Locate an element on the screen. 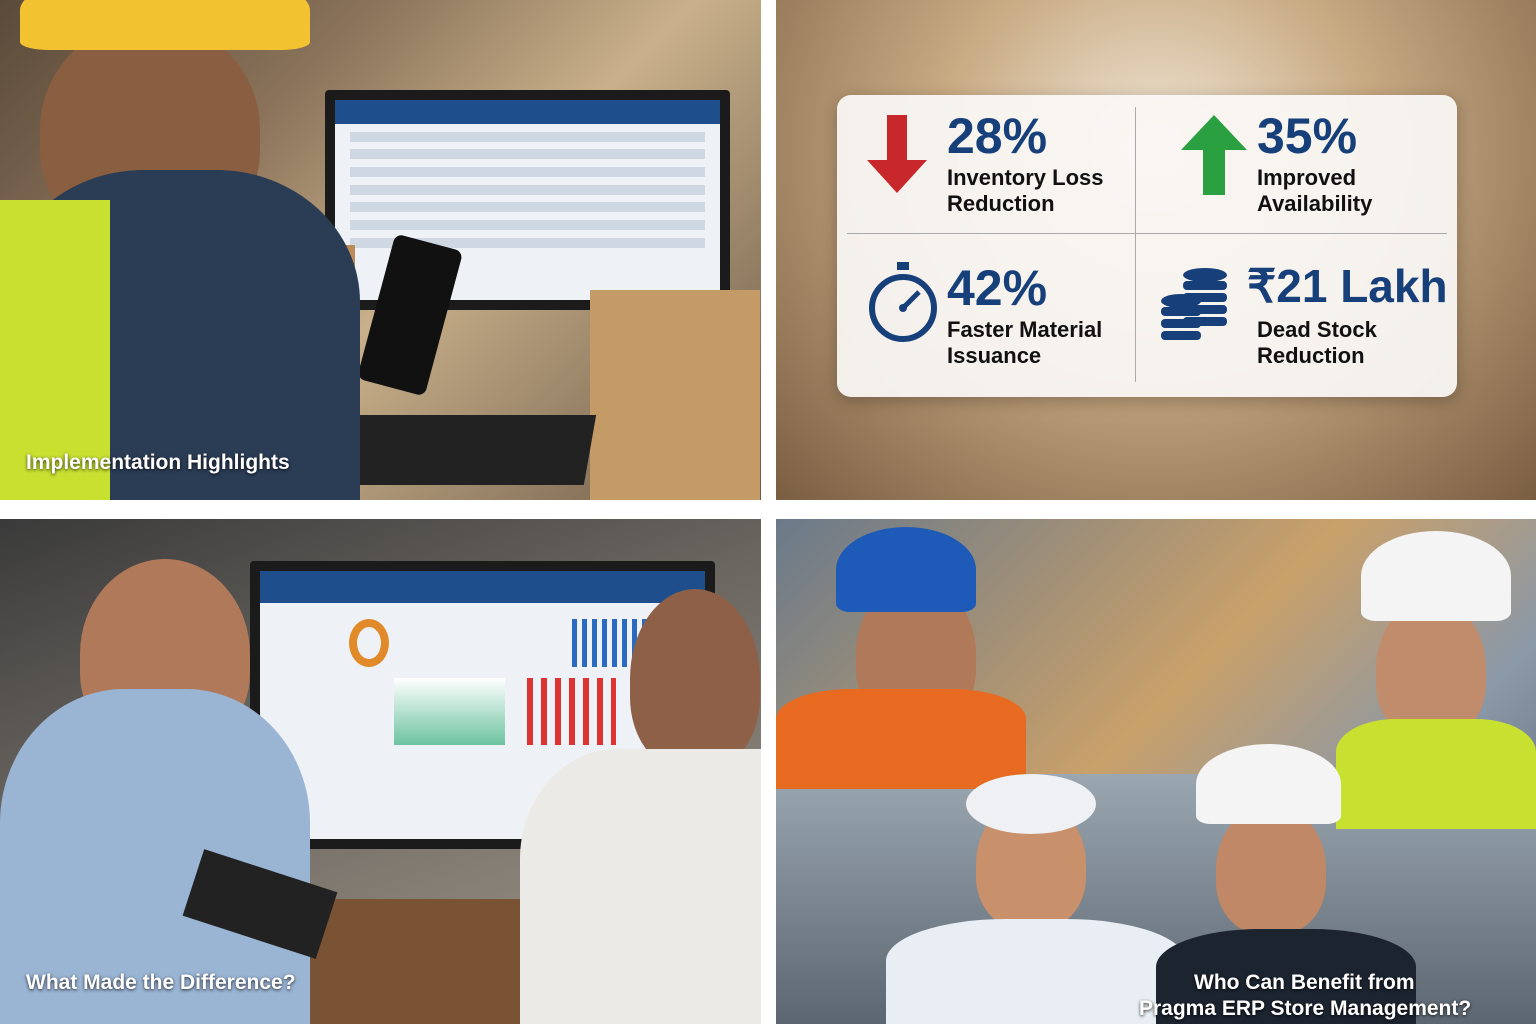  stat-label: Improved Availability is located at coordinates (1315, 190).